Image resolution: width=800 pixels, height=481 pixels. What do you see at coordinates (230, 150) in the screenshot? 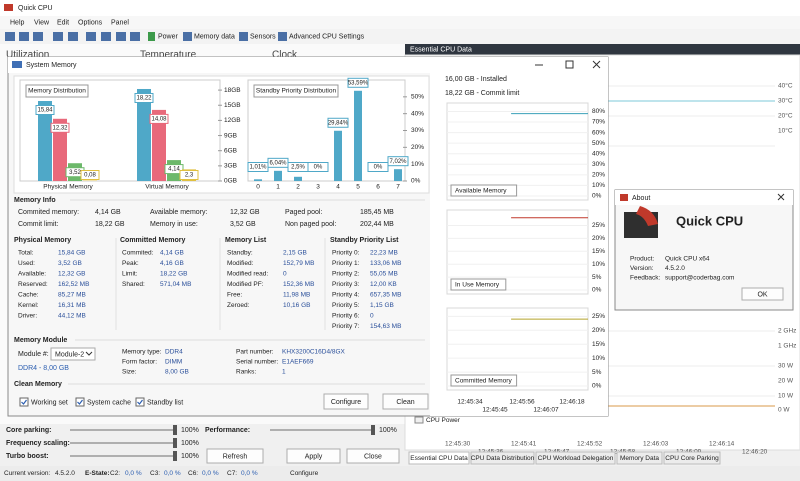
I see `y-tick-label: 6GB` at bounding box center [230, 150].